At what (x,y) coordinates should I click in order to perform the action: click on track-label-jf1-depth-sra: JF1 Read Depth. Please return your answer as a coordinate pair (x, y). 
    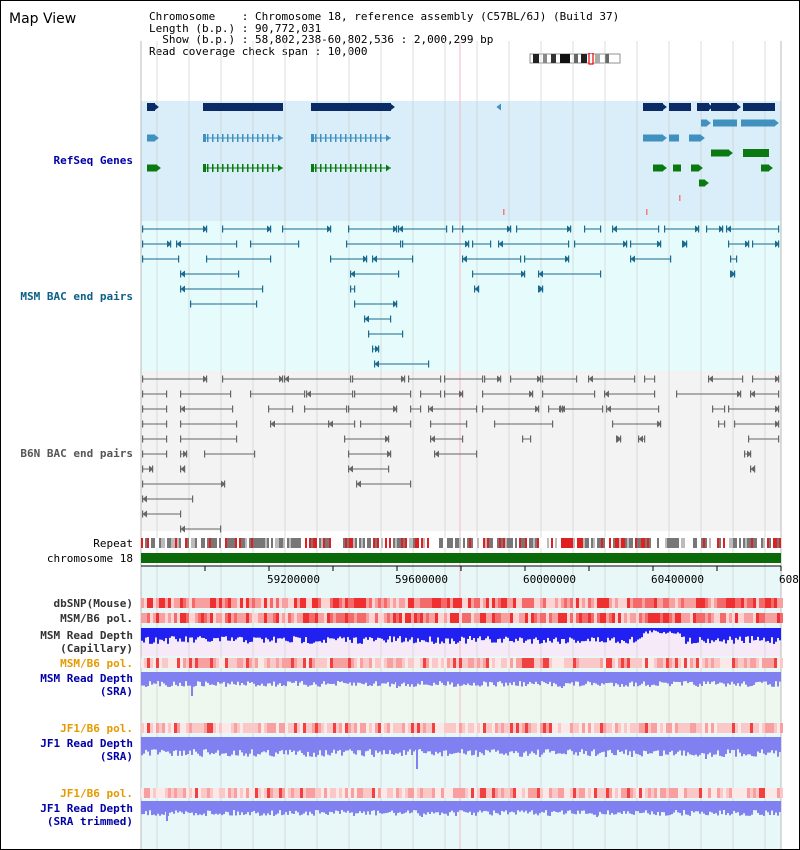
    Looking at the image, I should click on (86, 743).